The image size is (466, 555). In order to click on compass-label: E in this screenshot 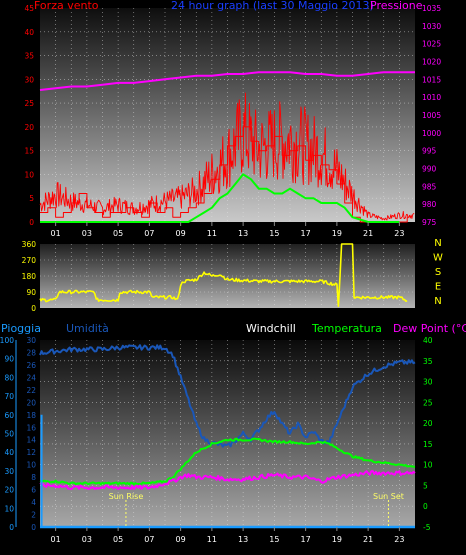, I will do `click(438, 287)`.